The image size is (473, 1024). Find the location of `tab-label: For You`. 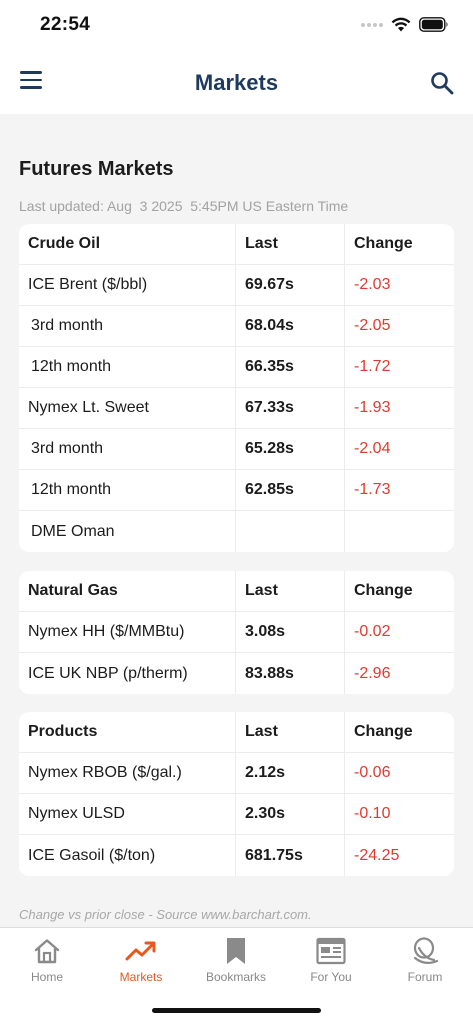

tab-label: For You is located at coordinates (331, 977).